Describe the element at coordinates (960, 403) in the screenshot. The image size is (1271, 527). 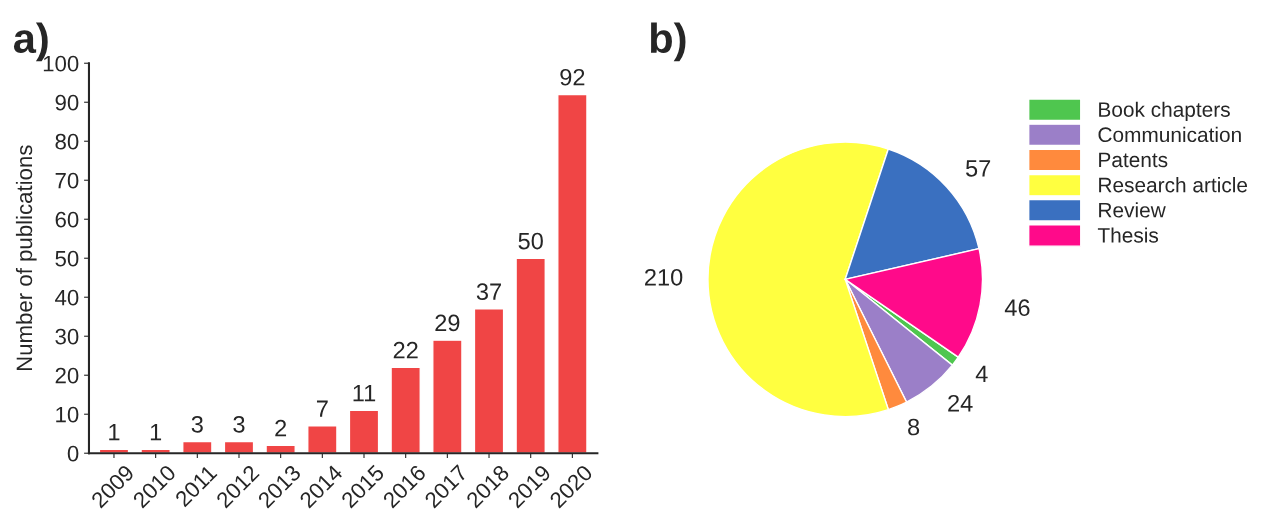
I see `data-label: 24` at that location.